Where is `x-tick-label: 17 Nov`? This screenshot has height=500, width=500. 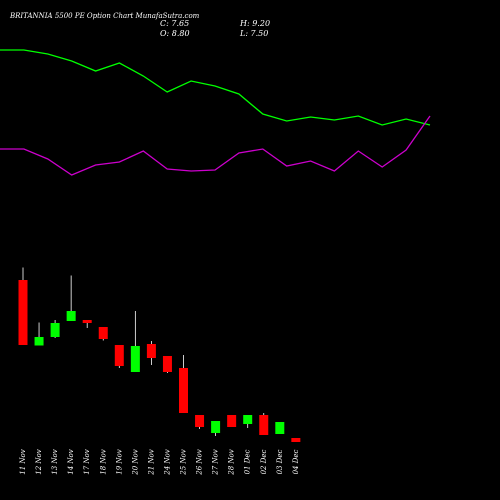
x-tick-label: 17 Nov is located at coordinates (87, 461).